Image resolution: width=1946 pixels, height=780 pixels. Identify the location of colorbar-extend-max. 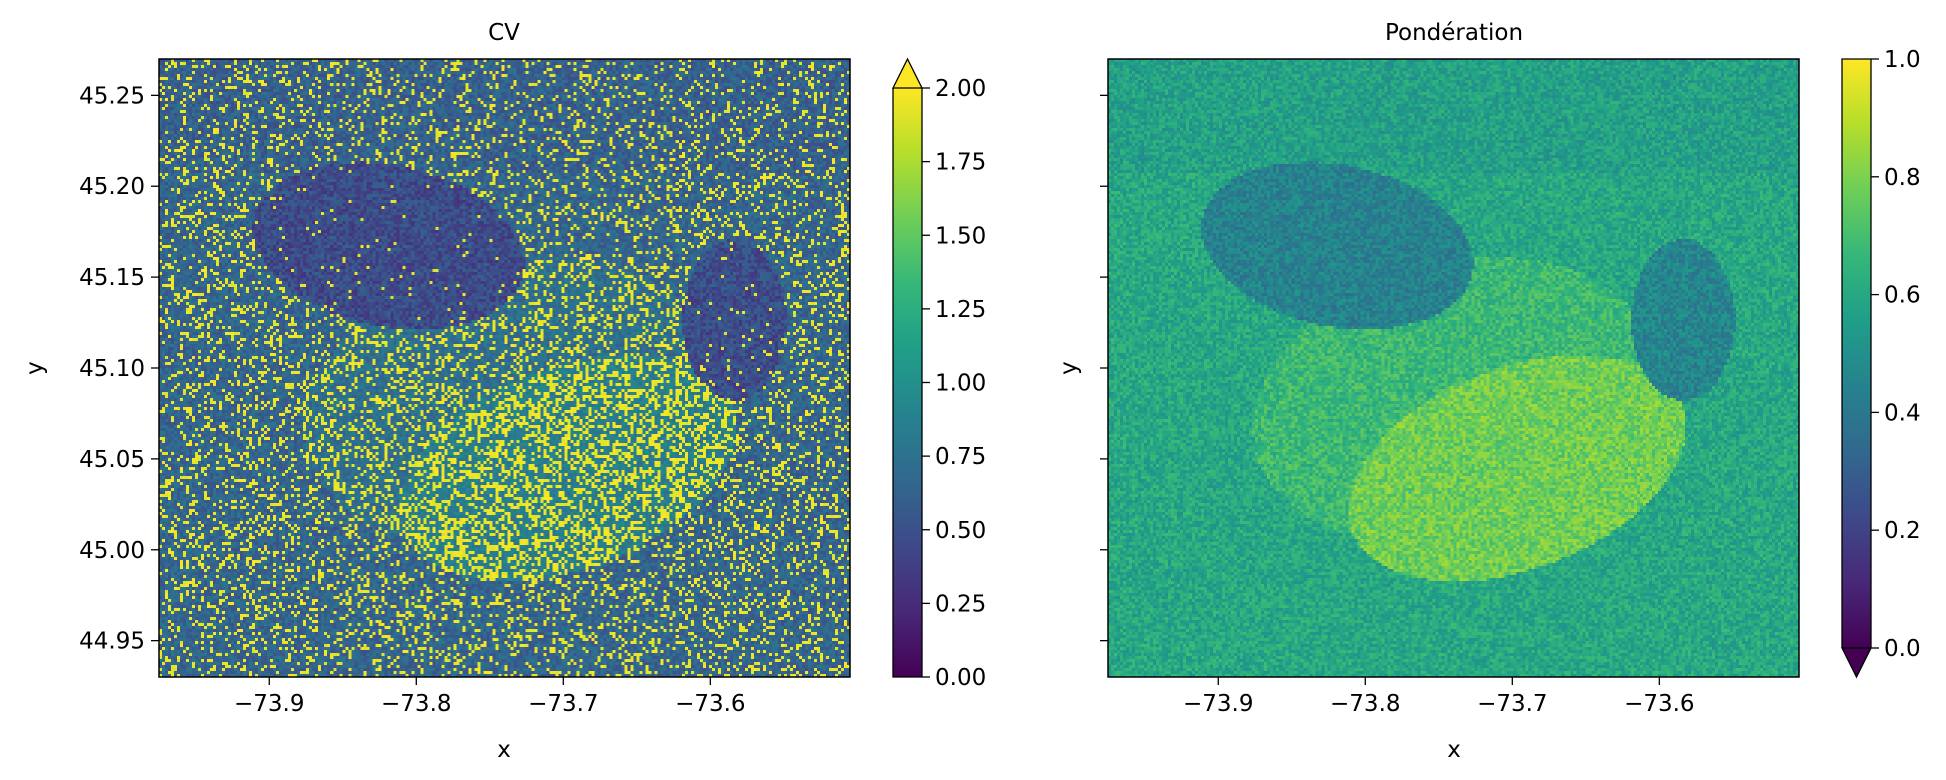
(907, 73).